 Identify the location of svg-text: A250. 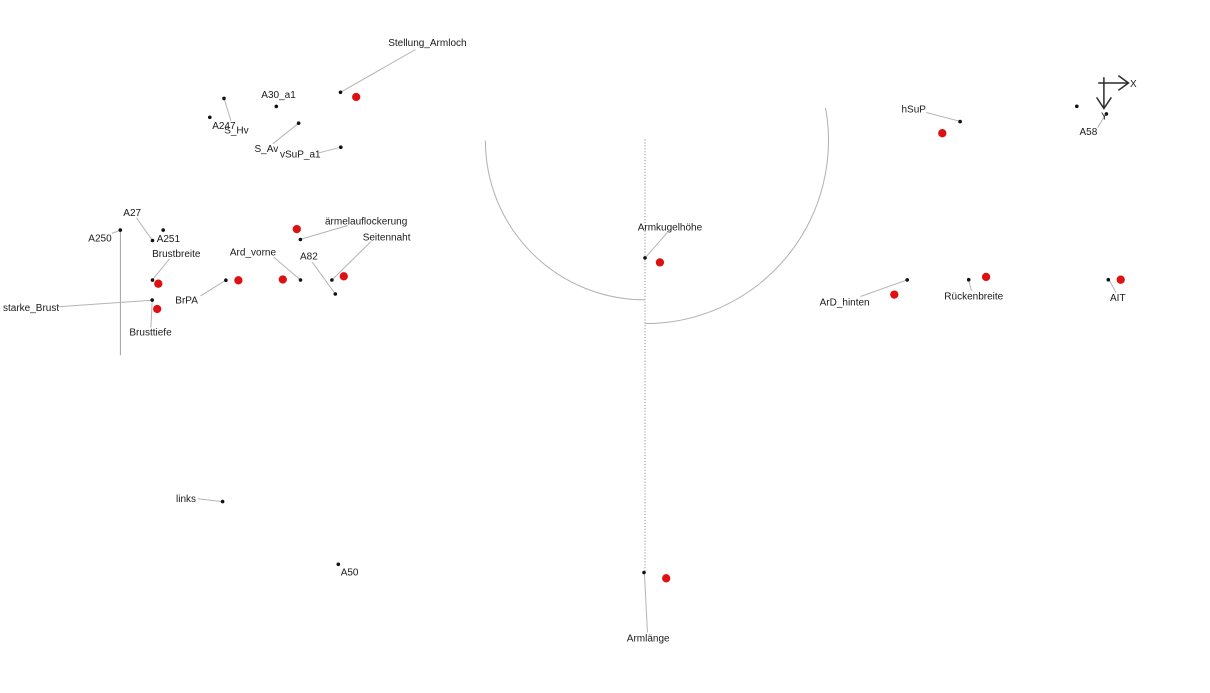
(100, 238).